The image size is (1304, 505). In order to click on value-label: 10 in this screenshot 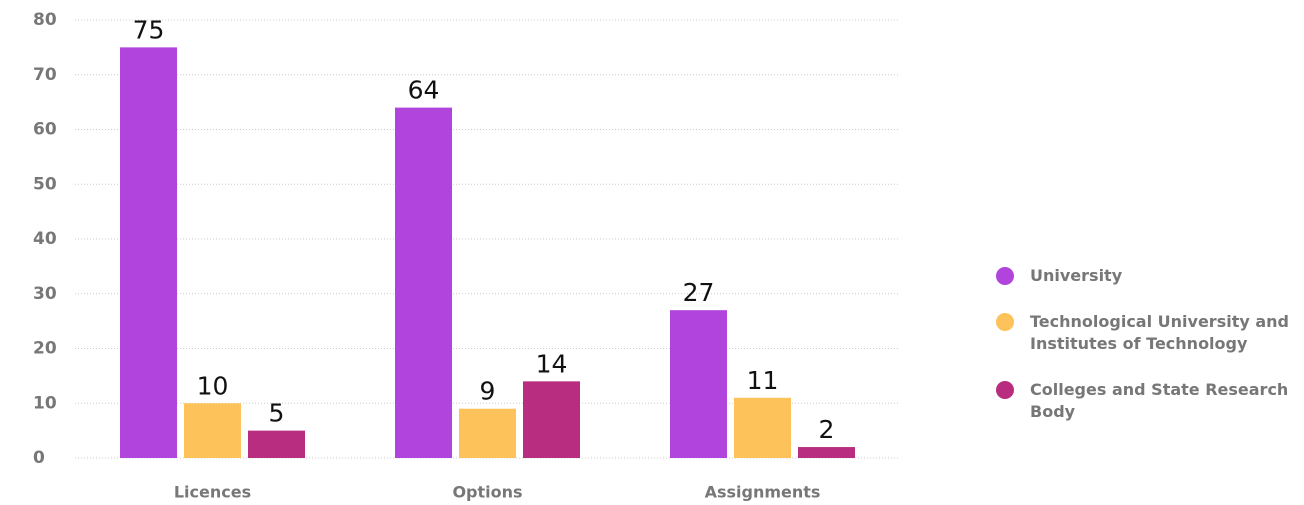, I will do `click(213, 385)`.